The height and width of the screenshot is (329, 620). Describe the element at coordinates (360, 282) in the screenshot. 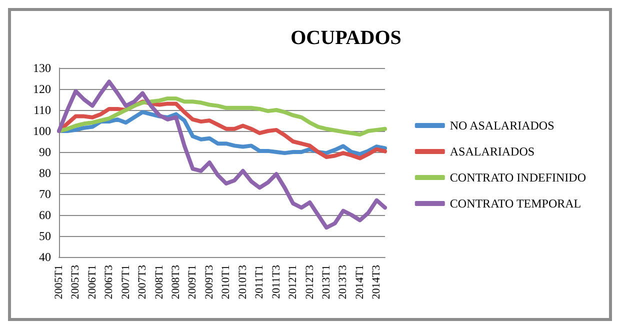

I see `x-tick-label: 2014T1` at that location.